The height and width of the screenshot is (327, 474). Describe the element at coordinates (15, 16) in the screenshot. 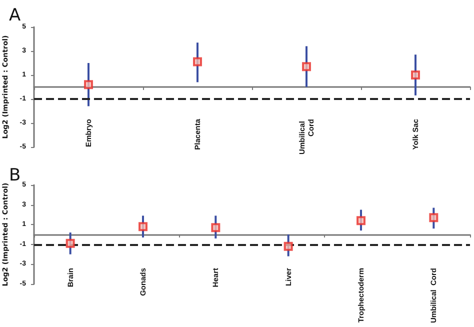

I see `chart-title: A` at that location.